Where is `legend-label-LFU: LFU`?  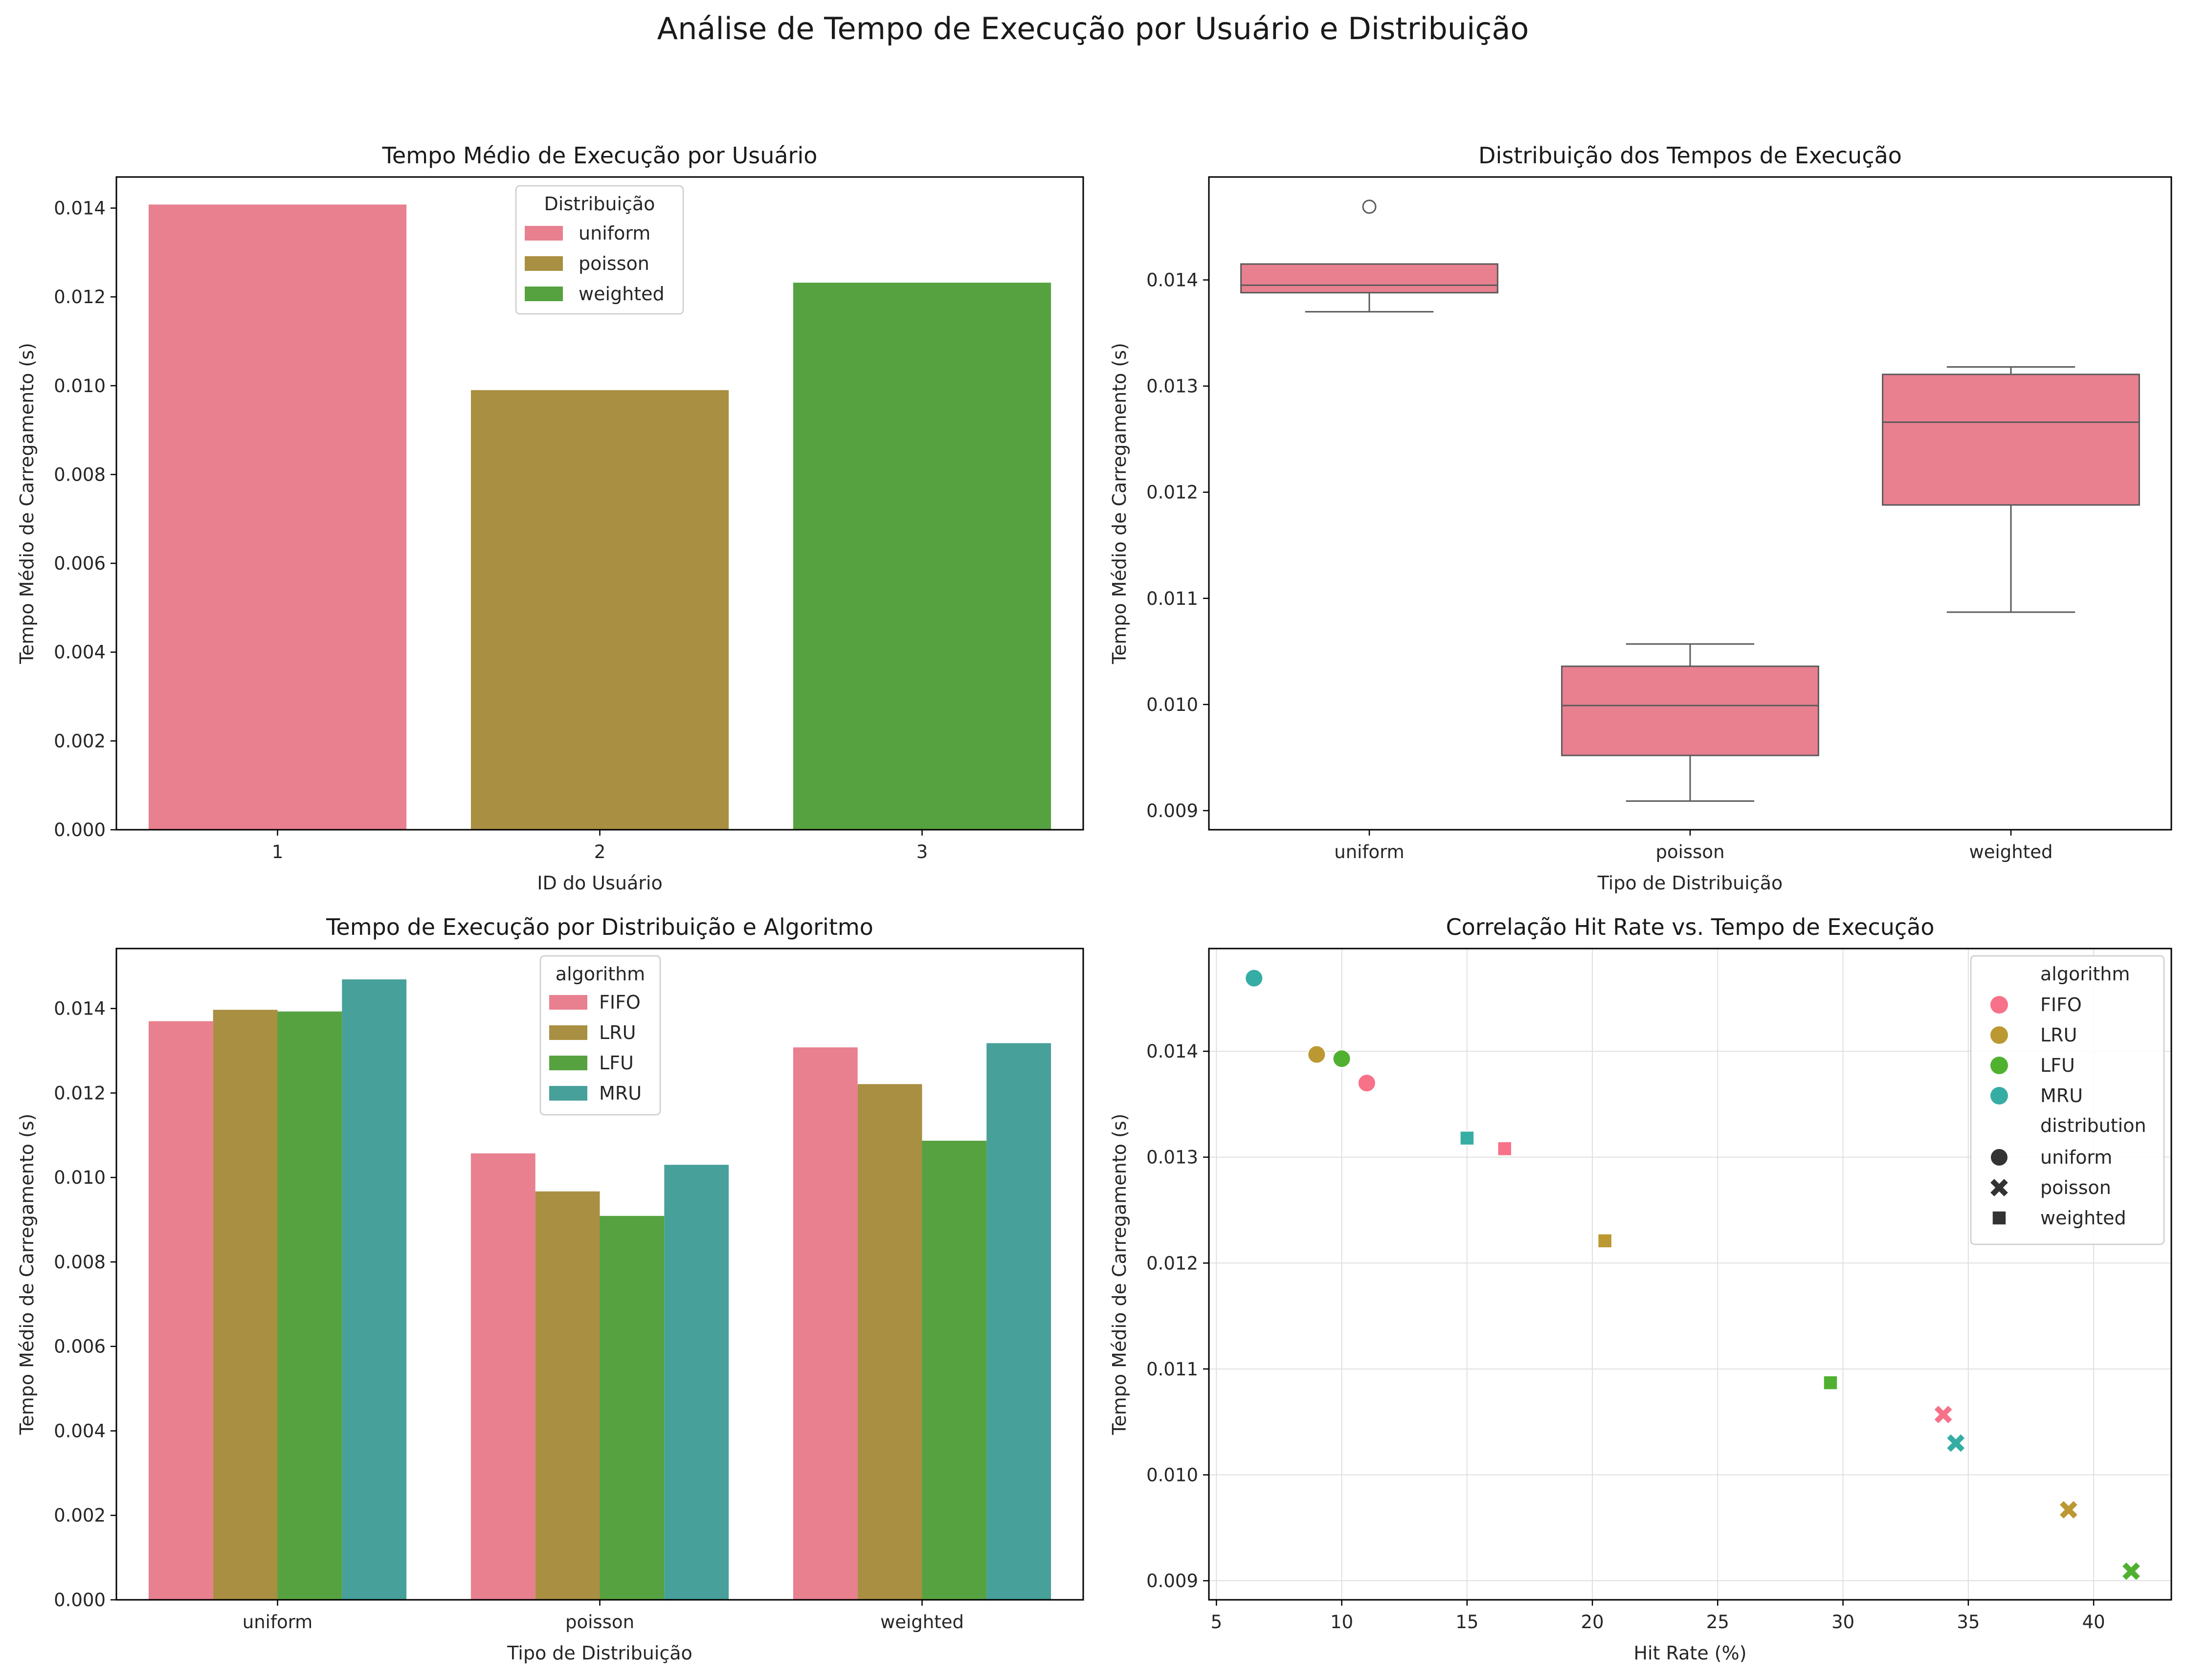
legend-label-LFU: LFU is located at coordinates (2057, 1065).